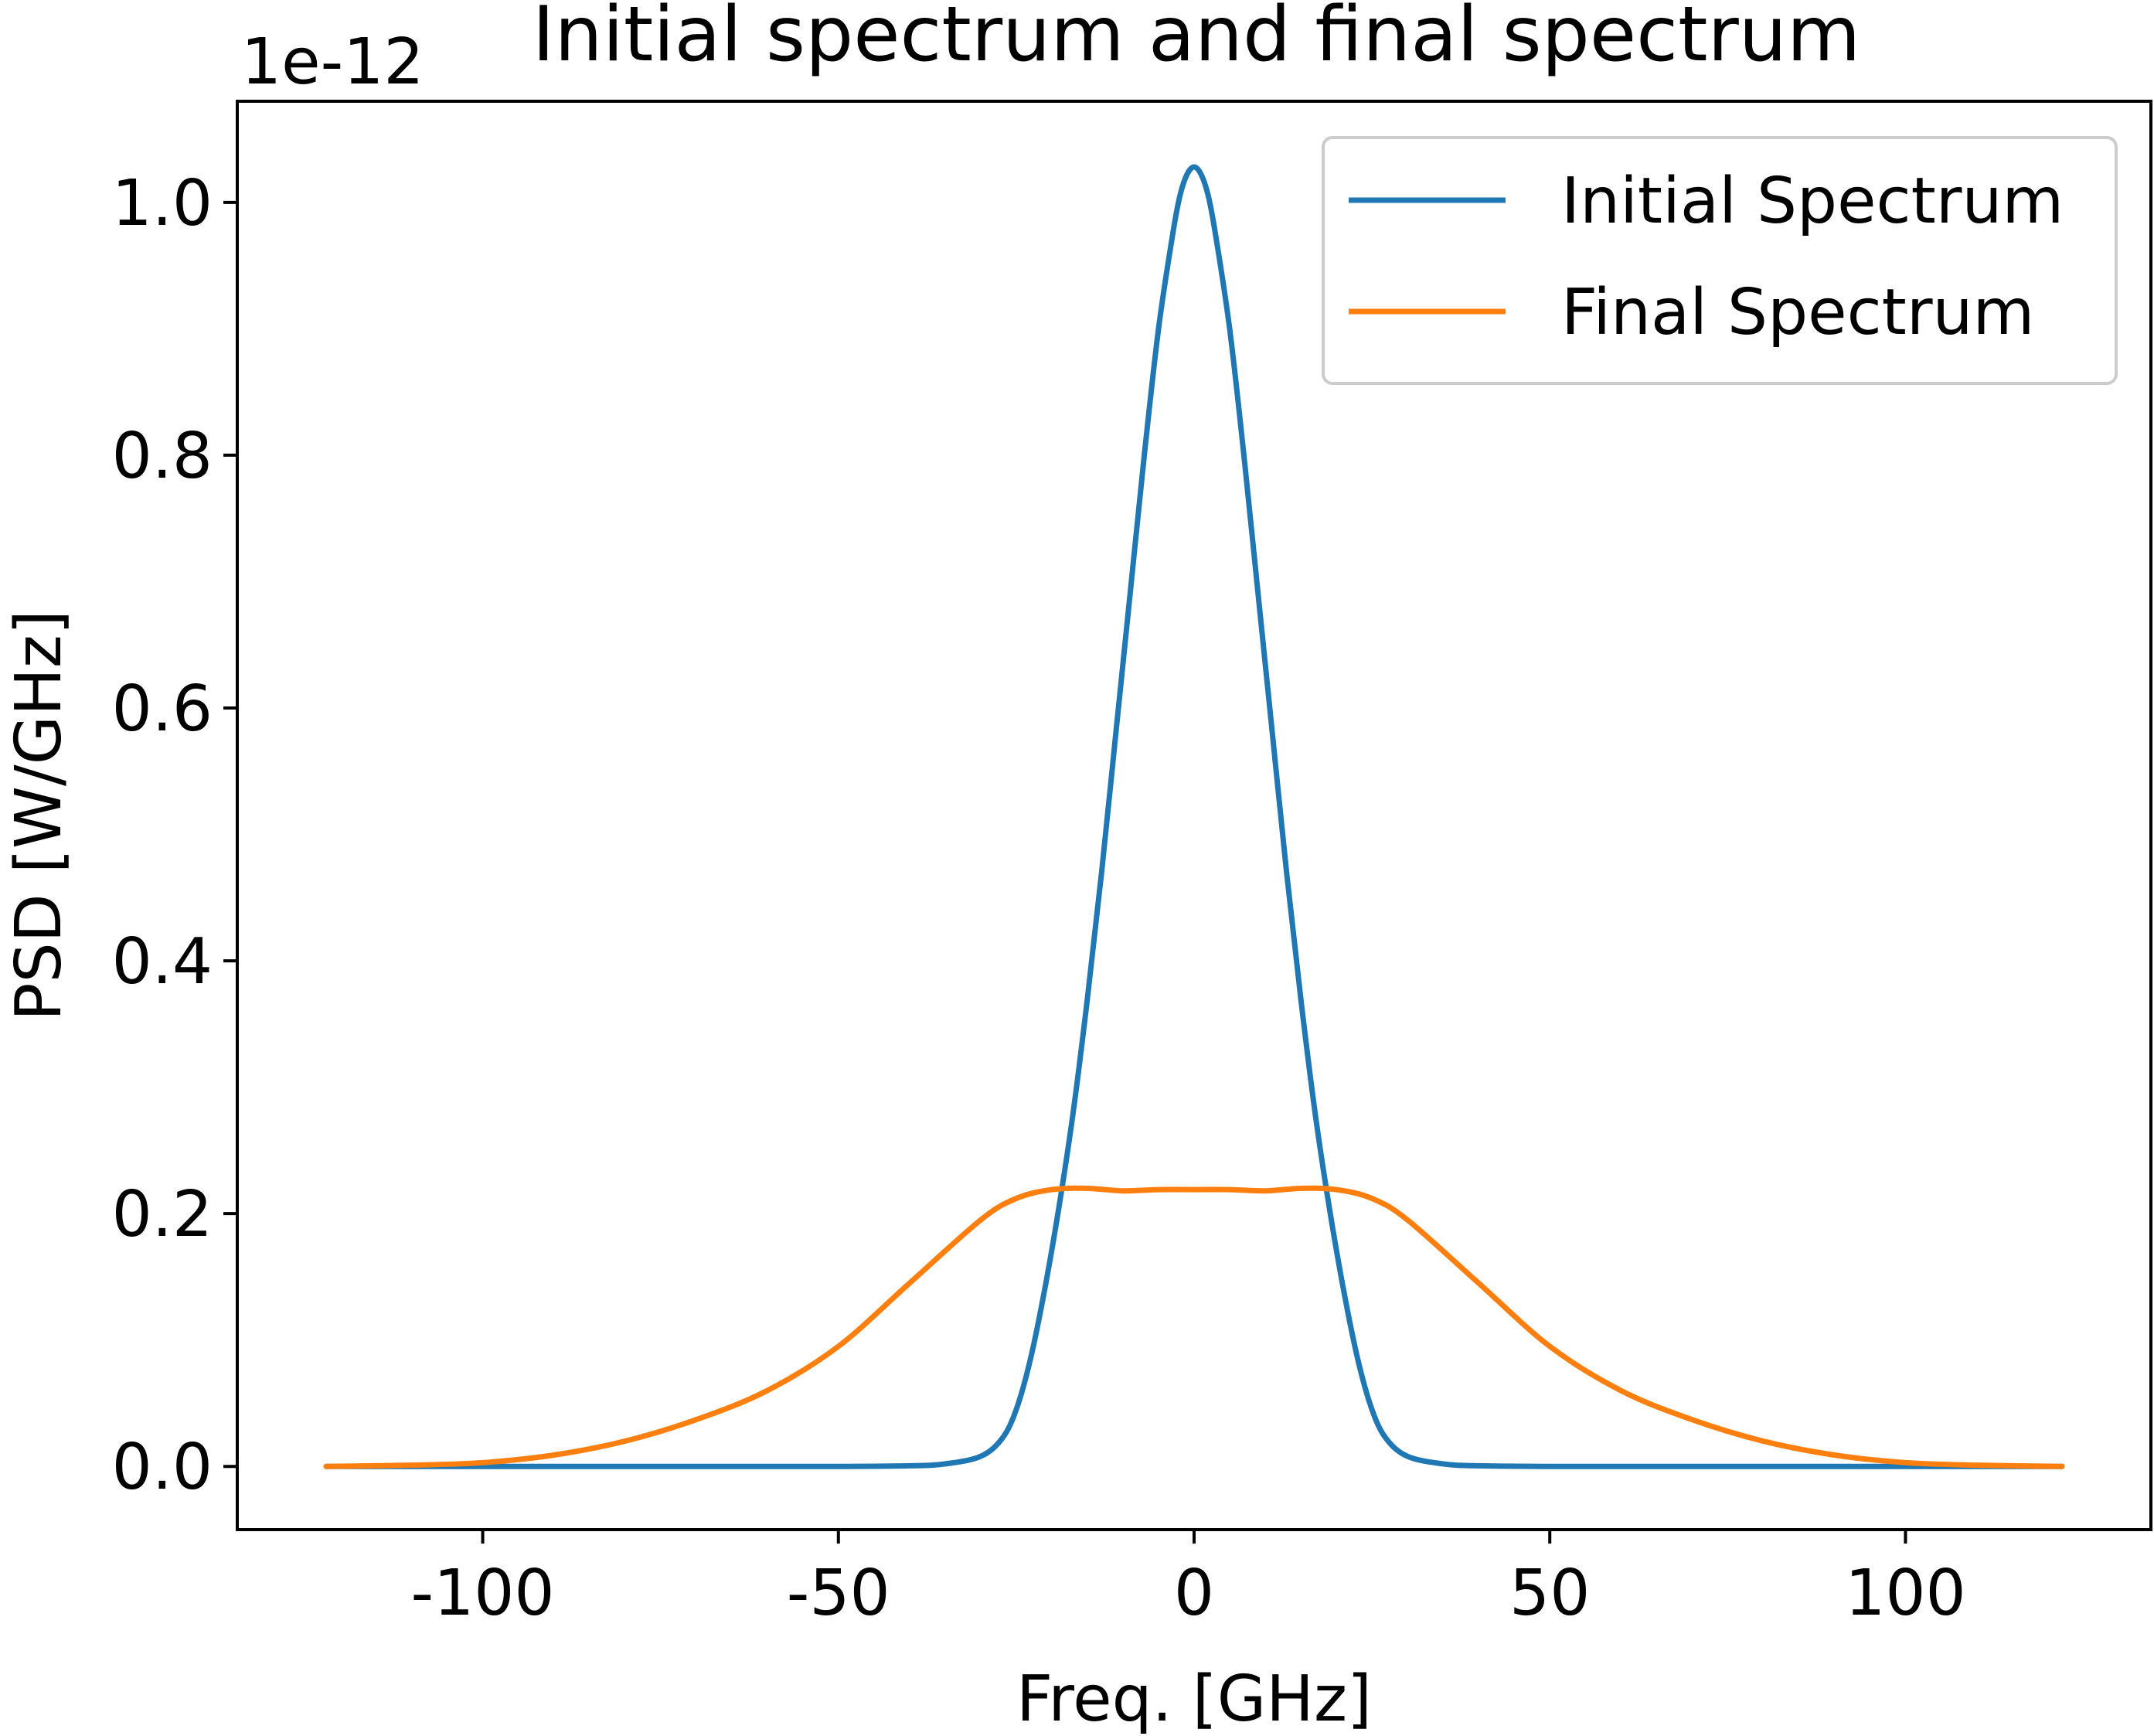  Describe the element at coordinates (482, 1594) in the screenshot. I see `x-tick-label: -100` at that location.